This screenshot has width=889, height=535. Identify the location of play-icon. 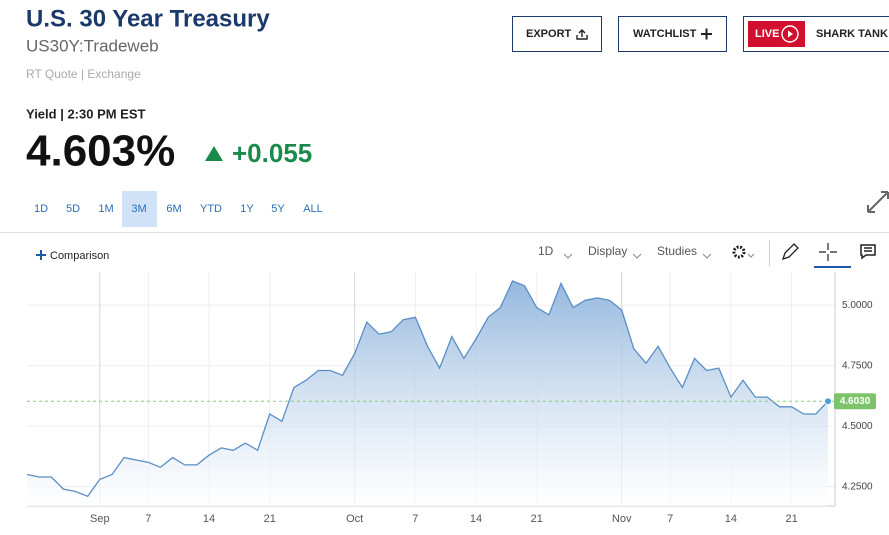
(790, 34).